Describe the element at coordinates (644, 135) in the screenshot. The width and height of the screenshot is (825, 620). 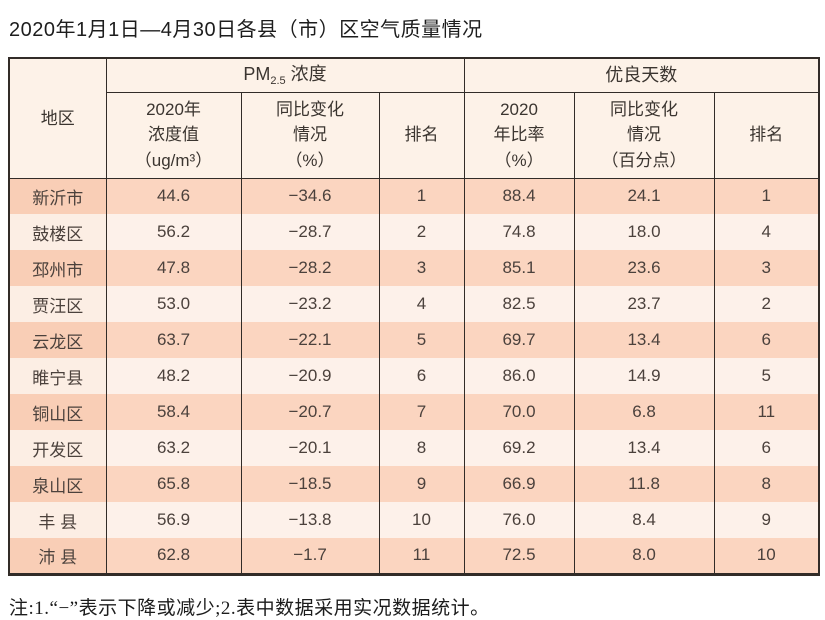
I see `column-header-good-change: 同比变化 情况 （百分点）` at that location.